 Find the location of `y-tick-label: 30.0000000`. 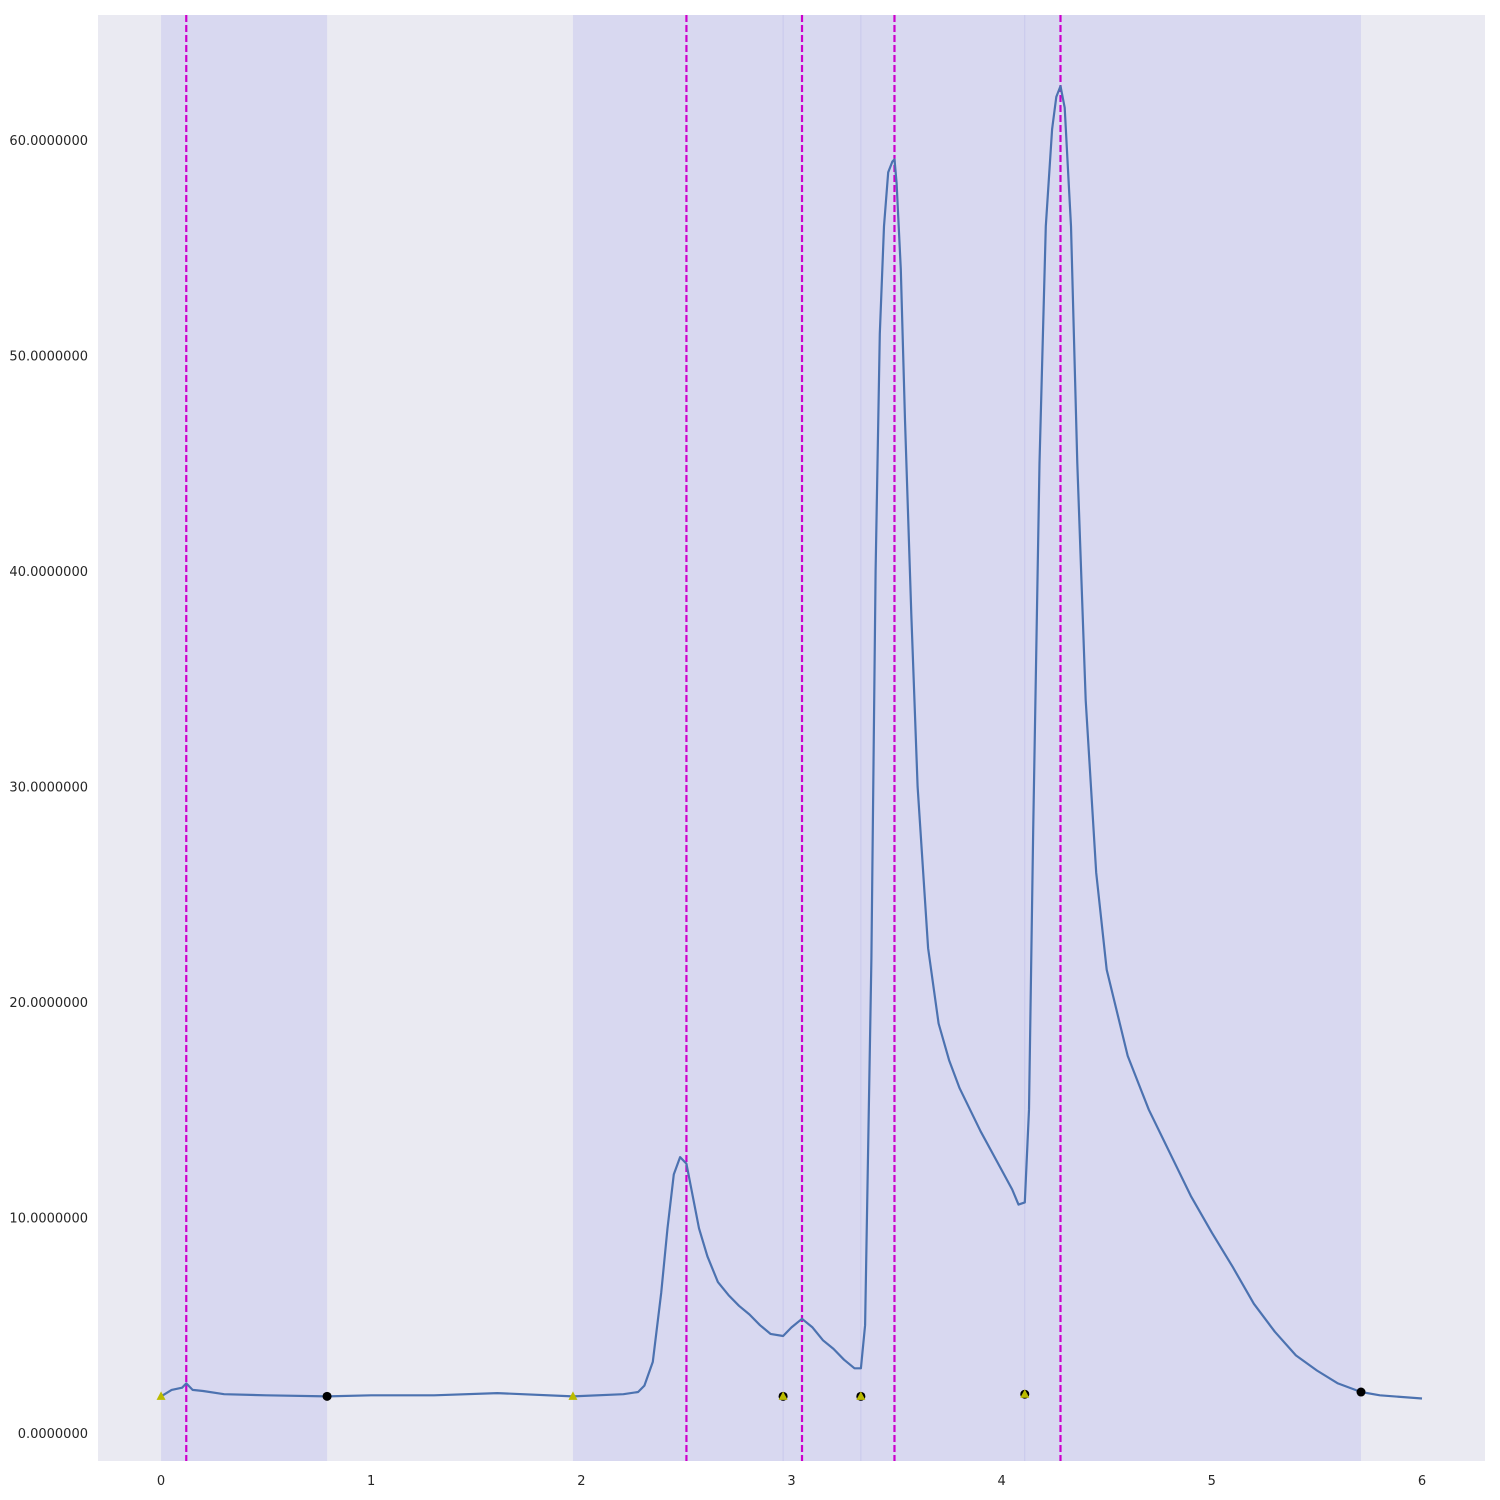

y-tick-label: 30.0000000 is located at coordinates (48, 787).